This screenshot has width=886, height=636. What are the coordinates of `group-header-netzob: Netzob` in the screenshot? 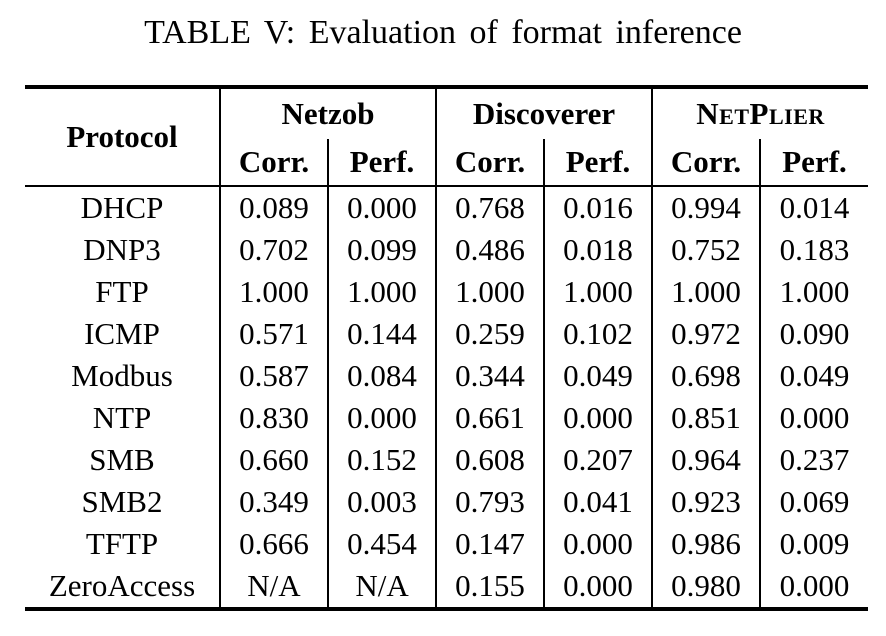 It's located at (327, 113).